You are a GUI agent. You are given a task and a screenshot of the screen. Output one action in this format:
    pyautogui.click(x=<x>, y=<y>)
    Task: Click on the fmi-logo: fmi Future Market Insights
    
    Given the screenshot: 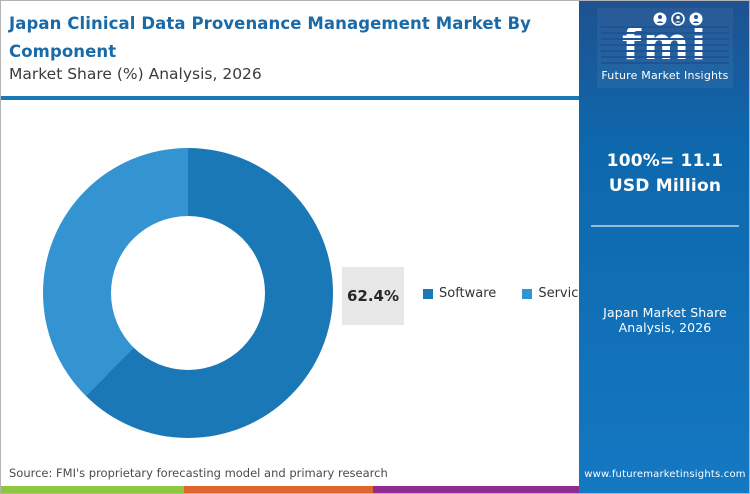 What is the action you would take?
    pyautogui.click(x=665, y=48)
    